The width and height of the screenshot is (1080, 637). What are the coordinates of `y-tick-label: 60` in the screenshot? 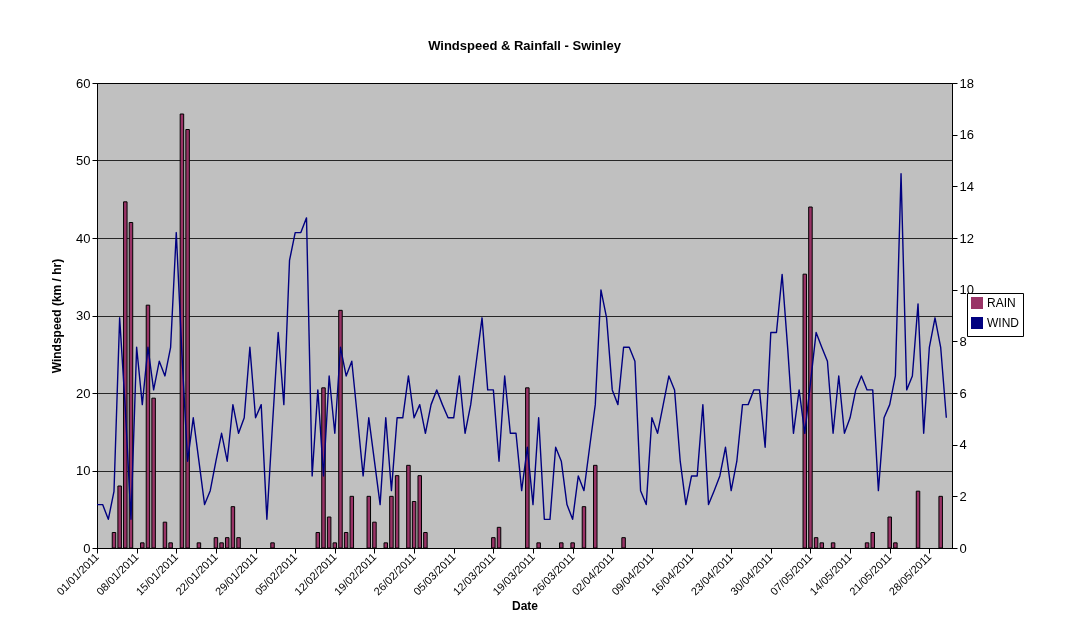 It's located at (83, 83).